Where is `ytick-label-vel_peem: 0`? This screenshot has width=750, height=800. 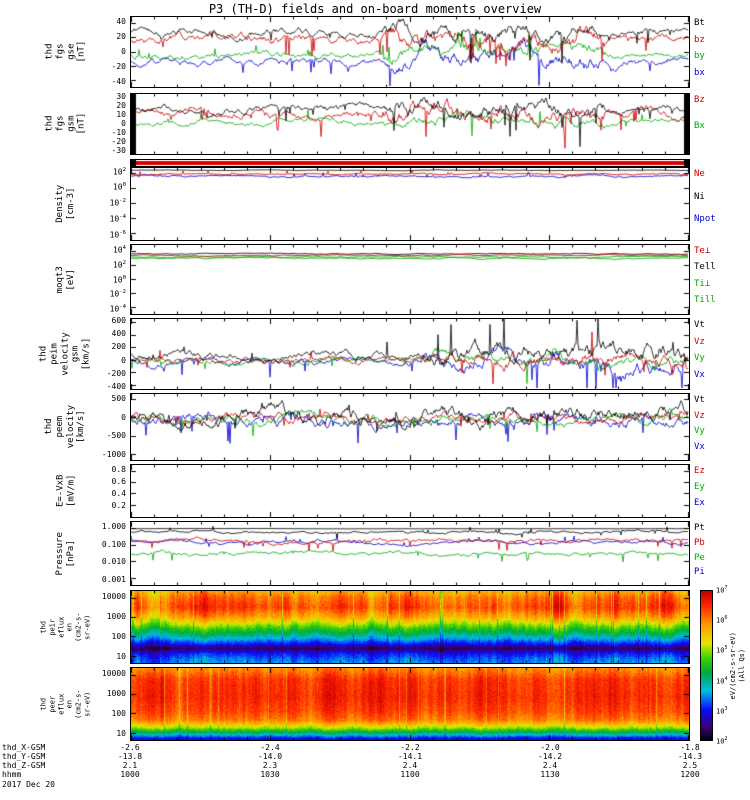 ytick-label-vel_peem: 0 is located at coordinates (123, 417).